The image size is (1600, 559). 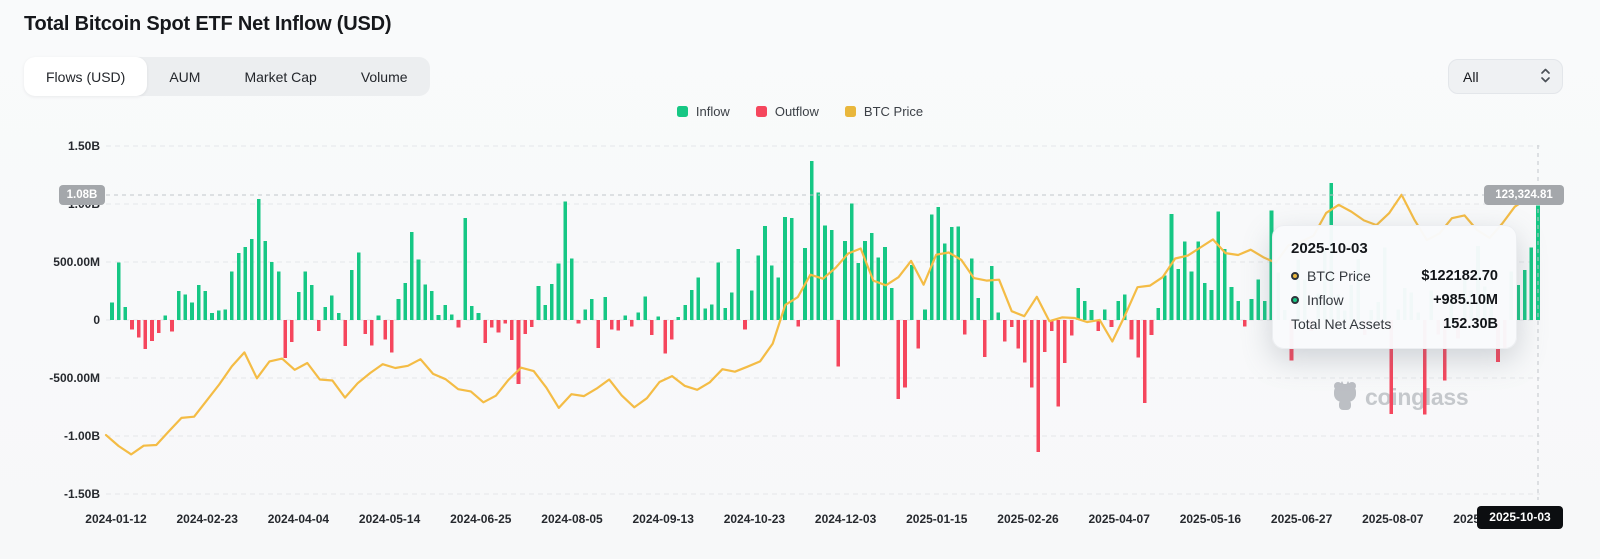 I want to click on tooltip-date: 2025-10-03, so click(x=1329, y=248).